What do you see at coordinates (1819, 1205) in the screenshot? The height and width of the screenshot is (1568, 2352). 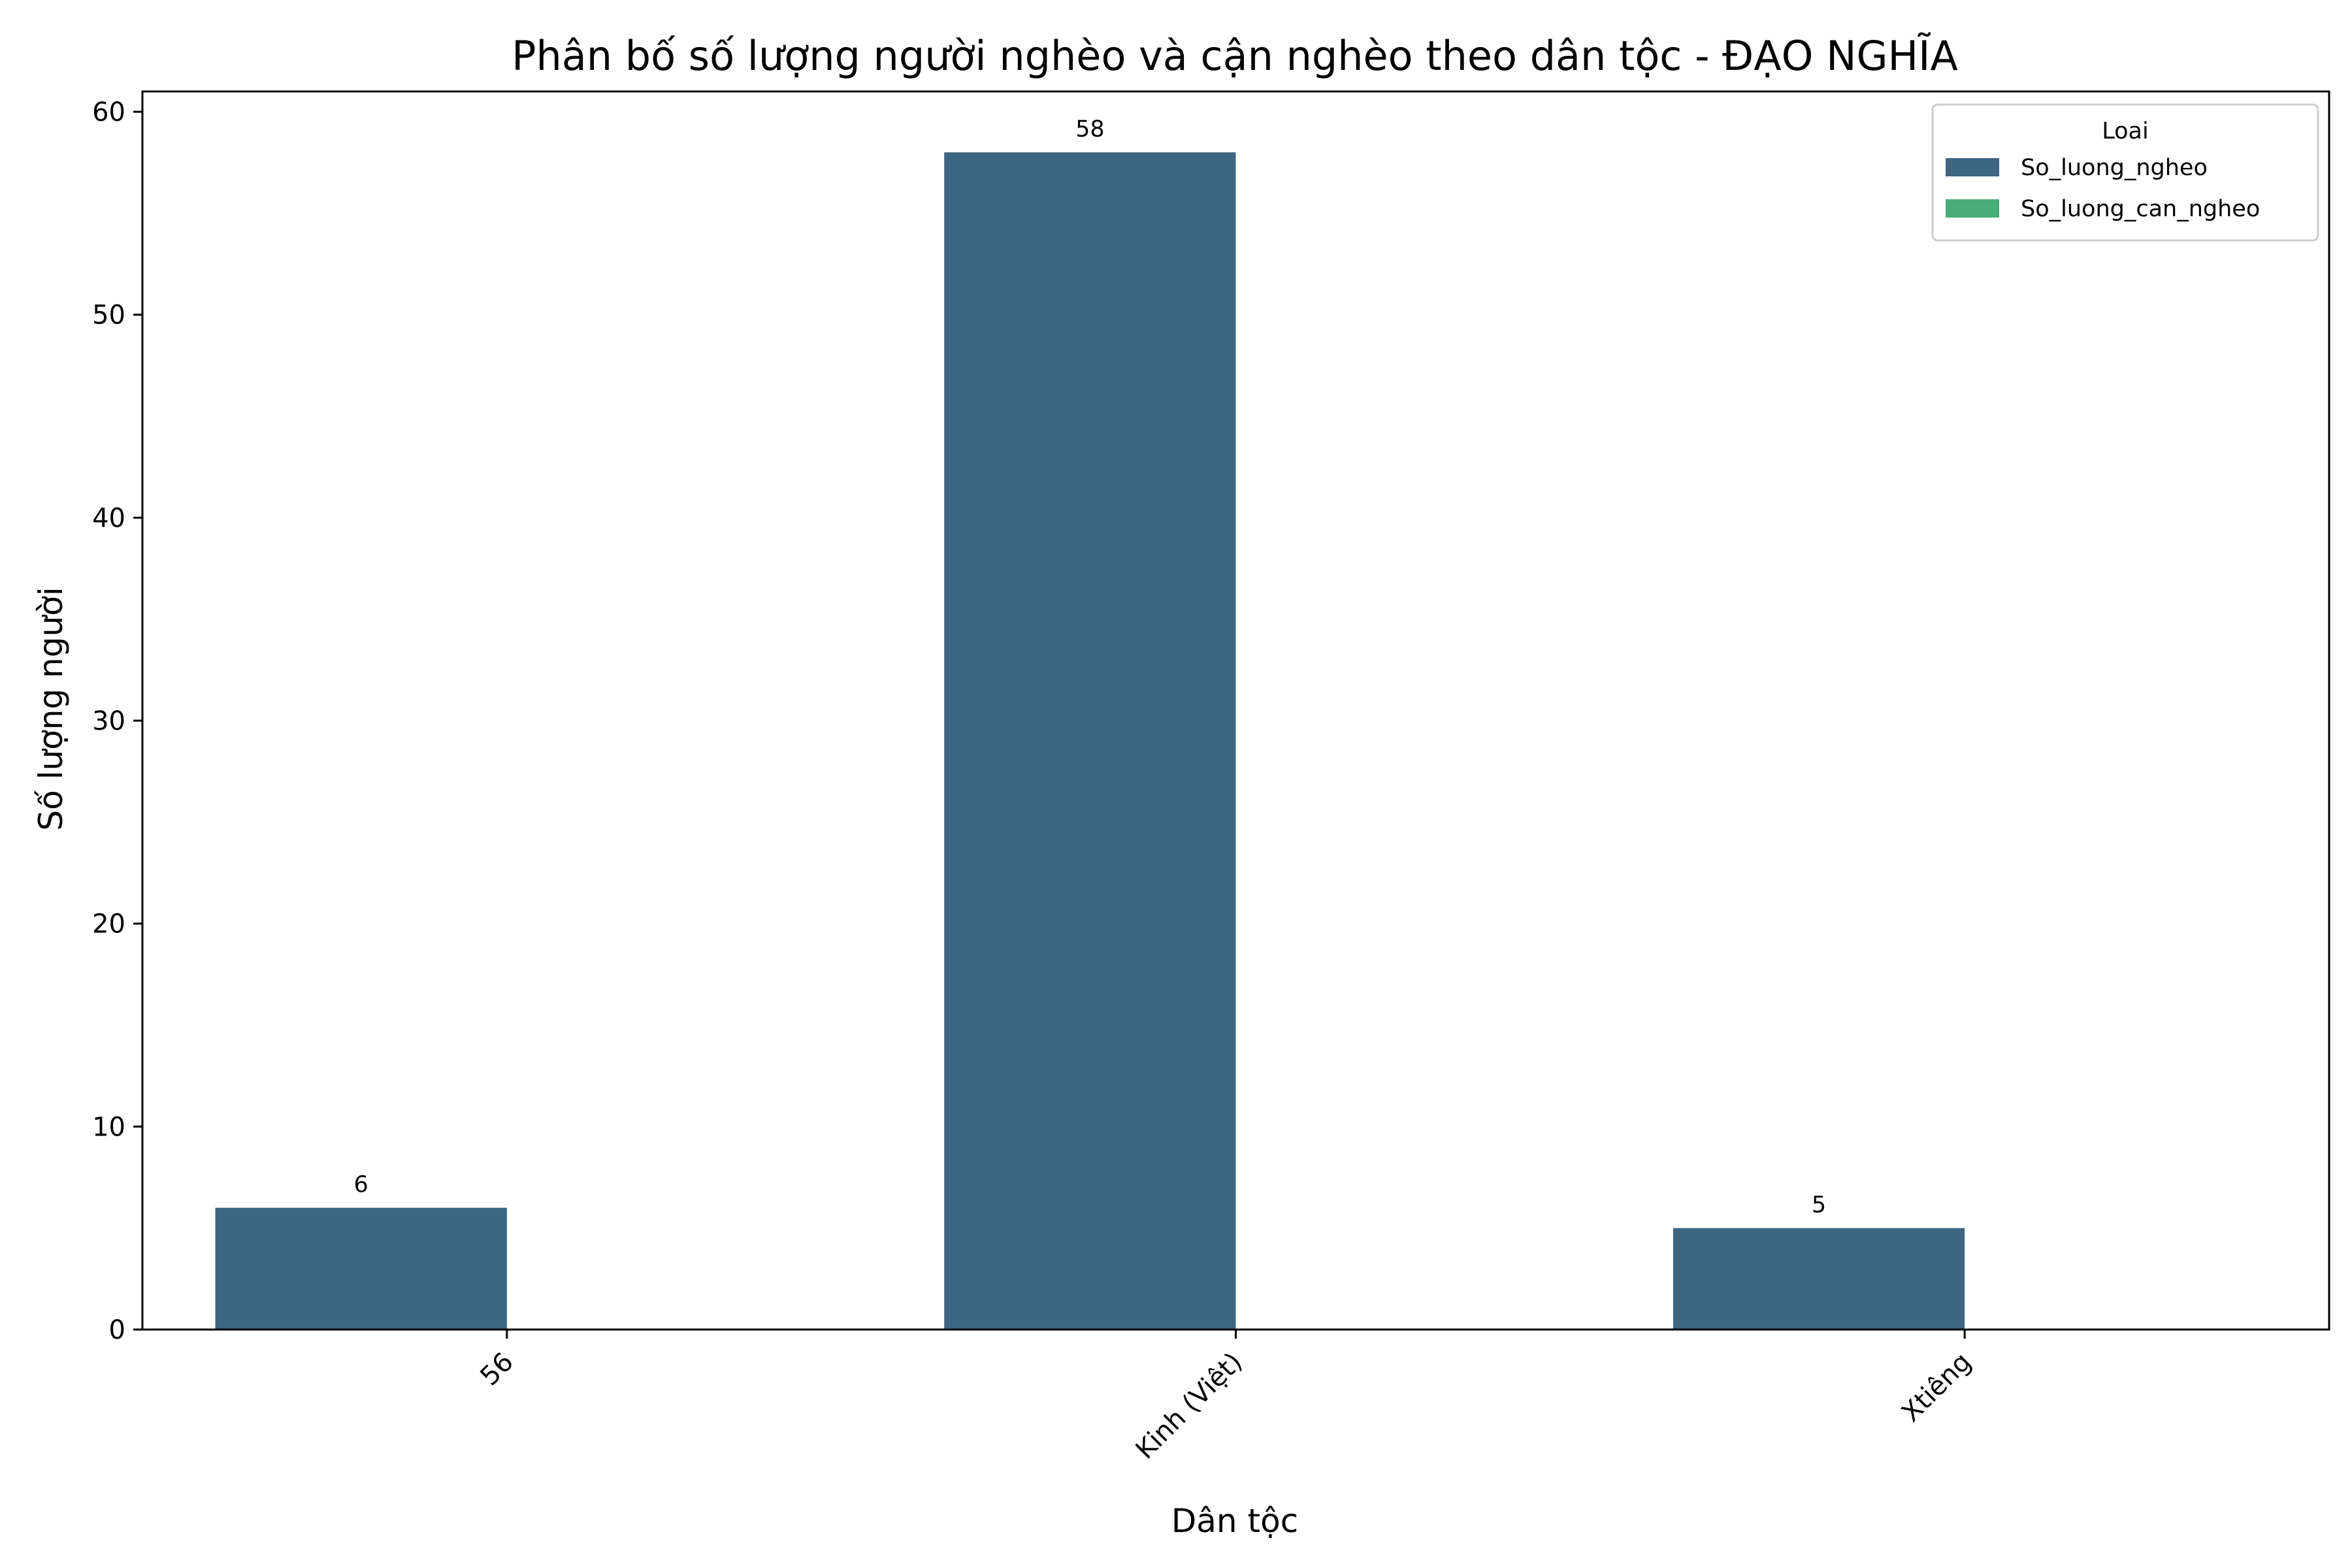 I see `data-label: 5` at bounding box center [1819, 1205].